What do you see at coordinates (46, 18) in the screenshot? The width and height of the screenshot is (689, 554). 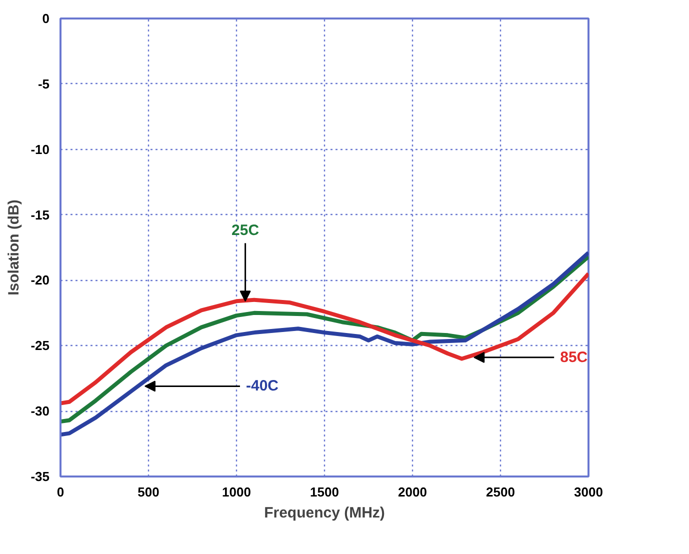 I see `y-tick-label: 0` at bounding box center [46, 18].